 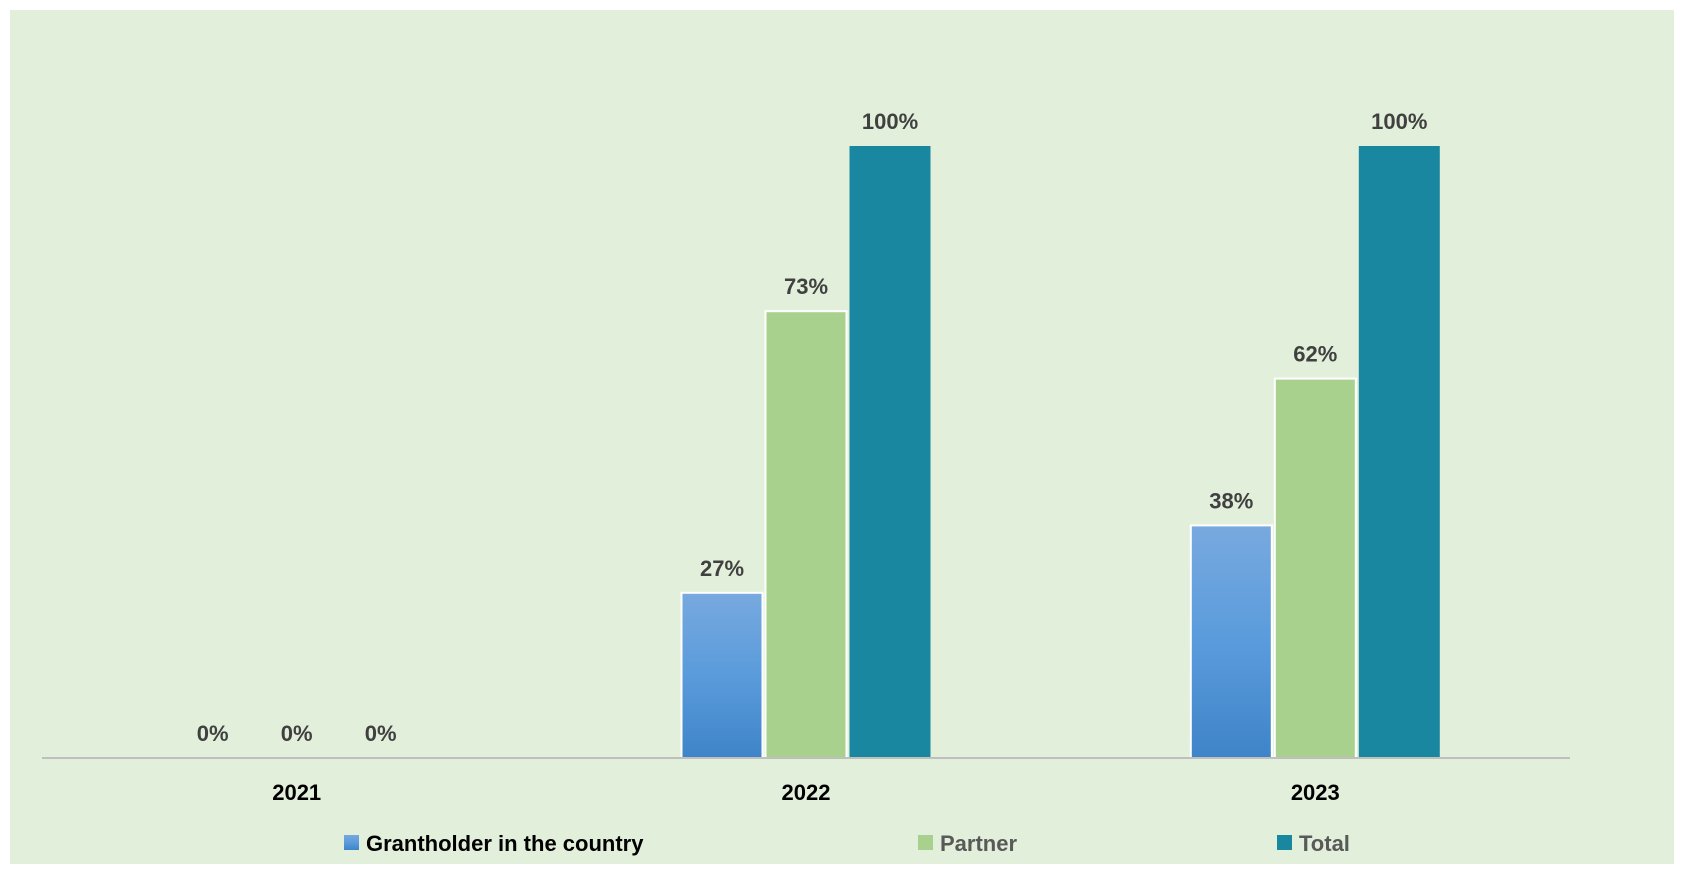 What do you see at coordinates (890, 452) in the screenshot?
I see `bar-total-2022` at bounding box center [890, 452].